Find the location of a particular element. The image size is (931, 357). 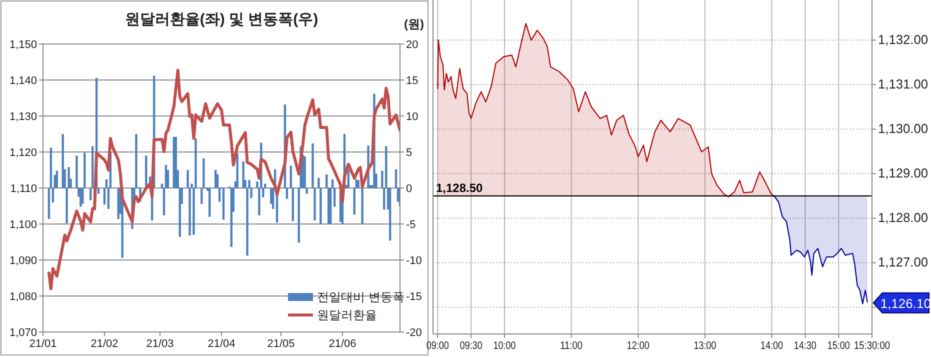

y-tick-label: 1,070 is located at coordinates (23, 333).